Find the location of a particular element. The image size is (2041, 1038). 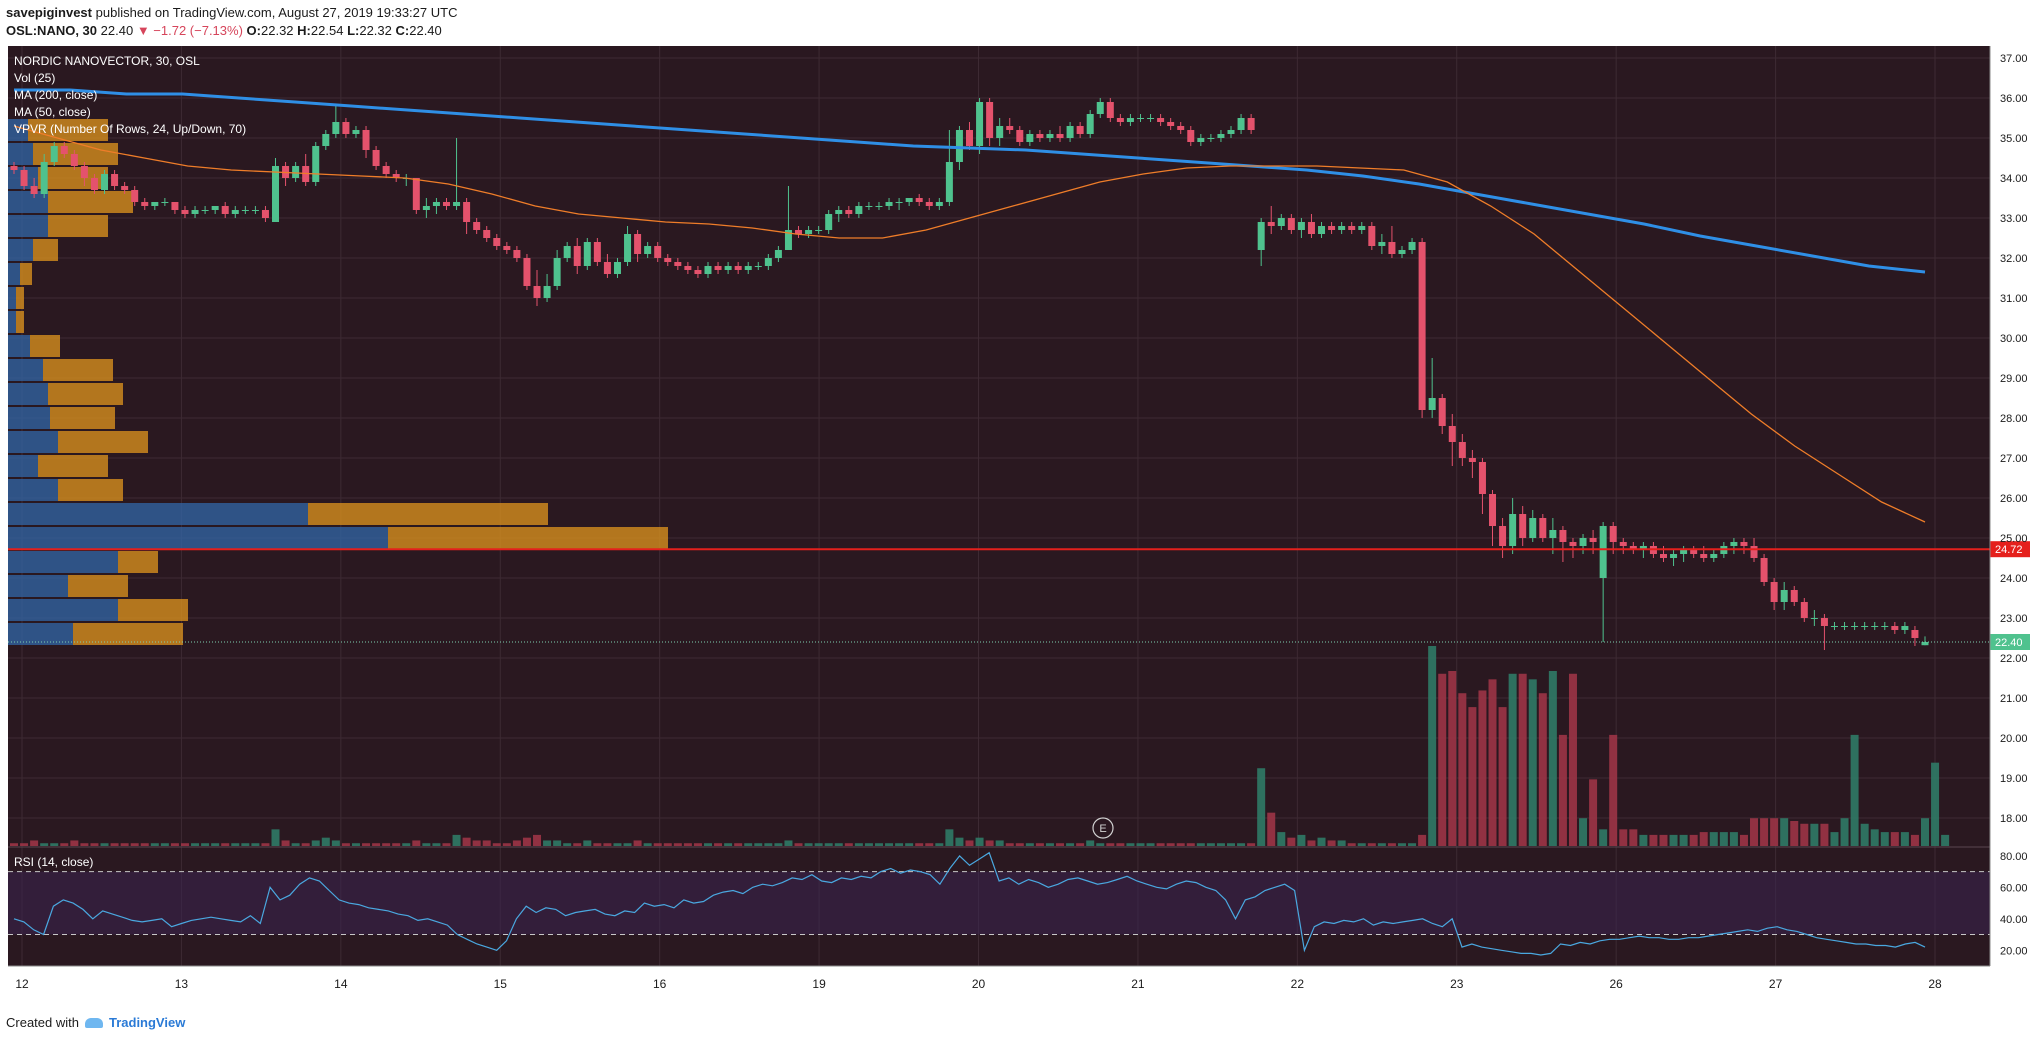

horizontal-line: 24.72 22.40 is located at coordinates (1019, 595).